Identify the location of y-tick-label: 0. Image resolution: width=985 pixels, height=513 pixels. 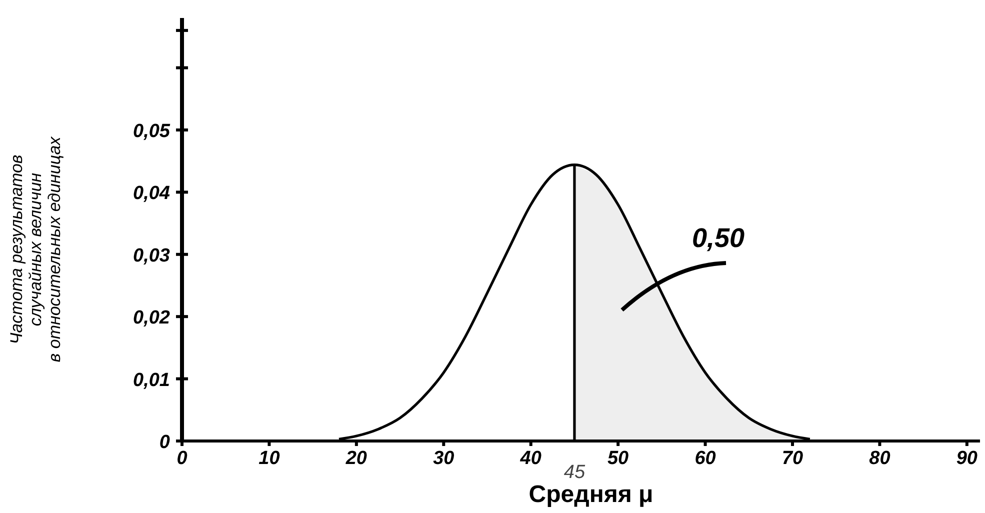
(164, 442).